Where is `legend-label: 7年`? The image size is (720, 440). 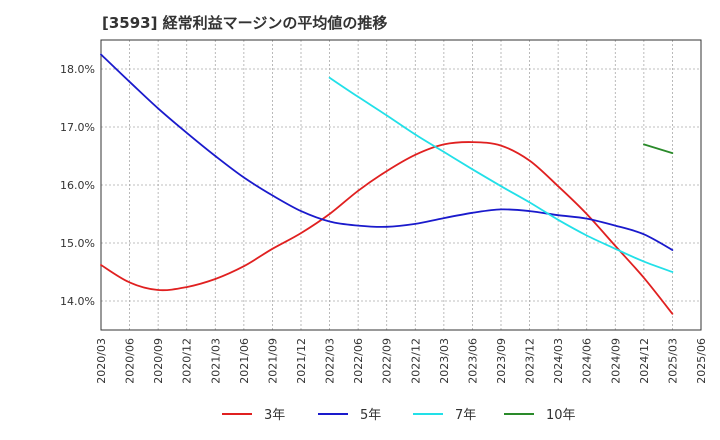 legend-label: 7年 is located at coordinates (465, 415).